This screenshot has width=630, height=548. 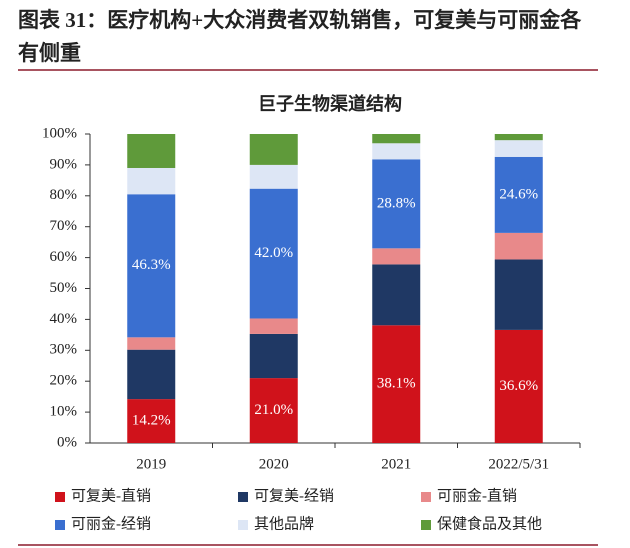 I want to click on value-label: 46.3%, so click(x=151, y=265).